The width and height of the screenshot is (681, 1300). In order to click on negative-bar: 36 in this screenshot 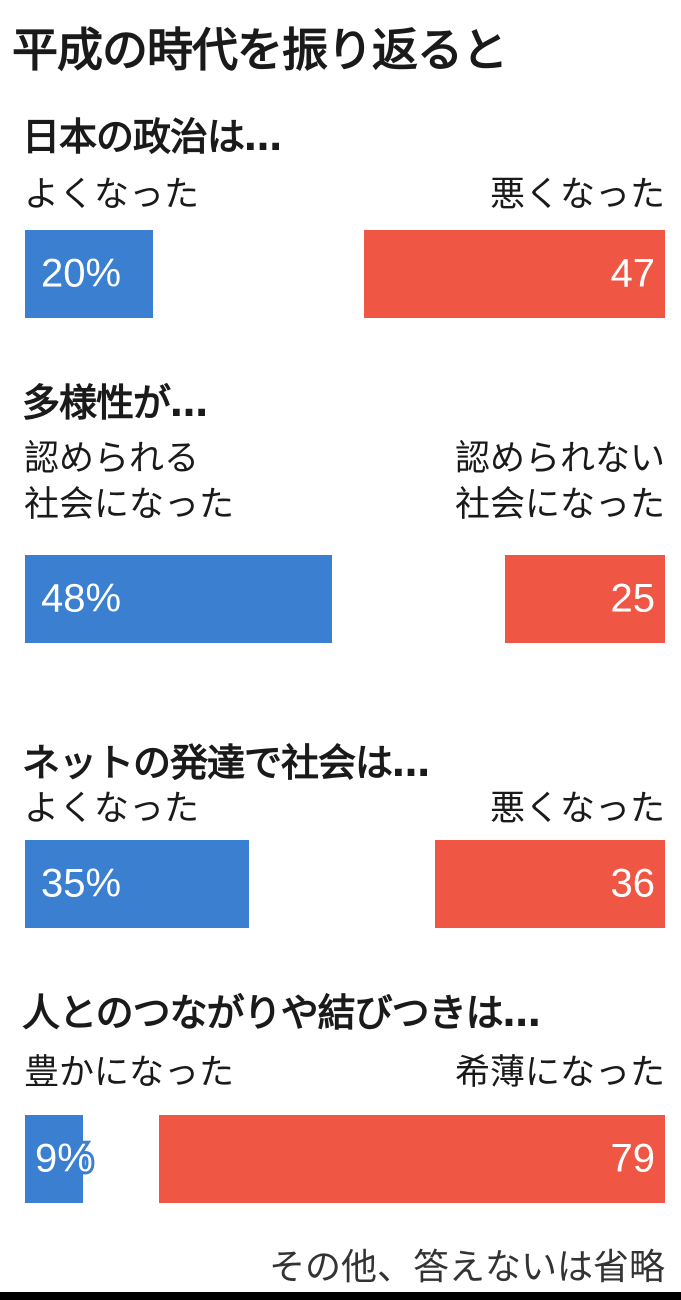, I will do `click(549, 884)`.